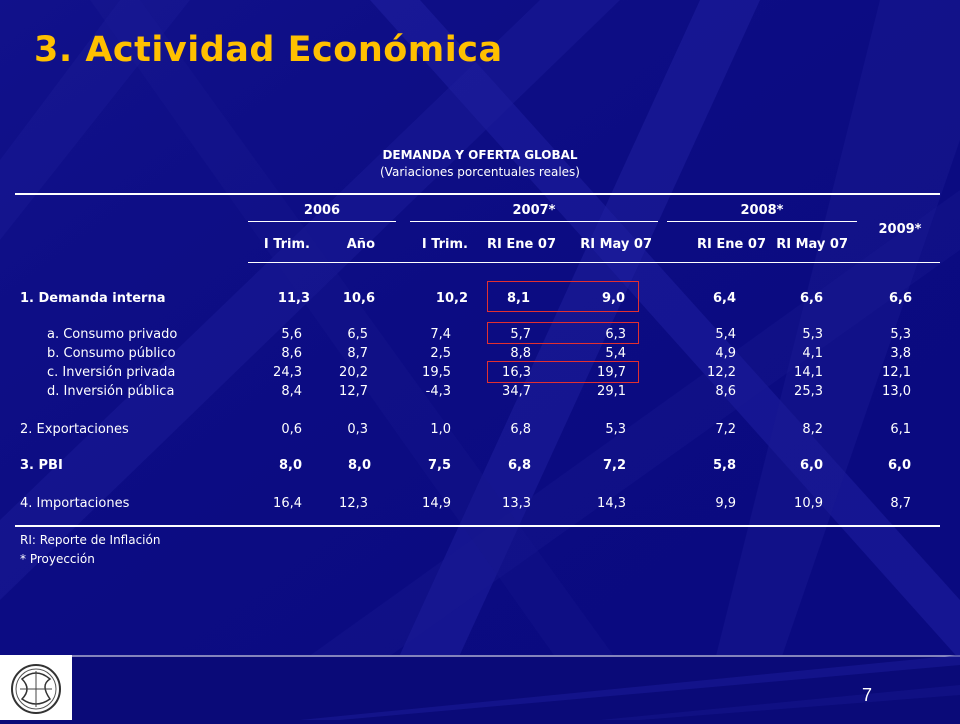 This screenshot has width=960, height=724. I want to click on cell: 0,3, so click(357, 429).